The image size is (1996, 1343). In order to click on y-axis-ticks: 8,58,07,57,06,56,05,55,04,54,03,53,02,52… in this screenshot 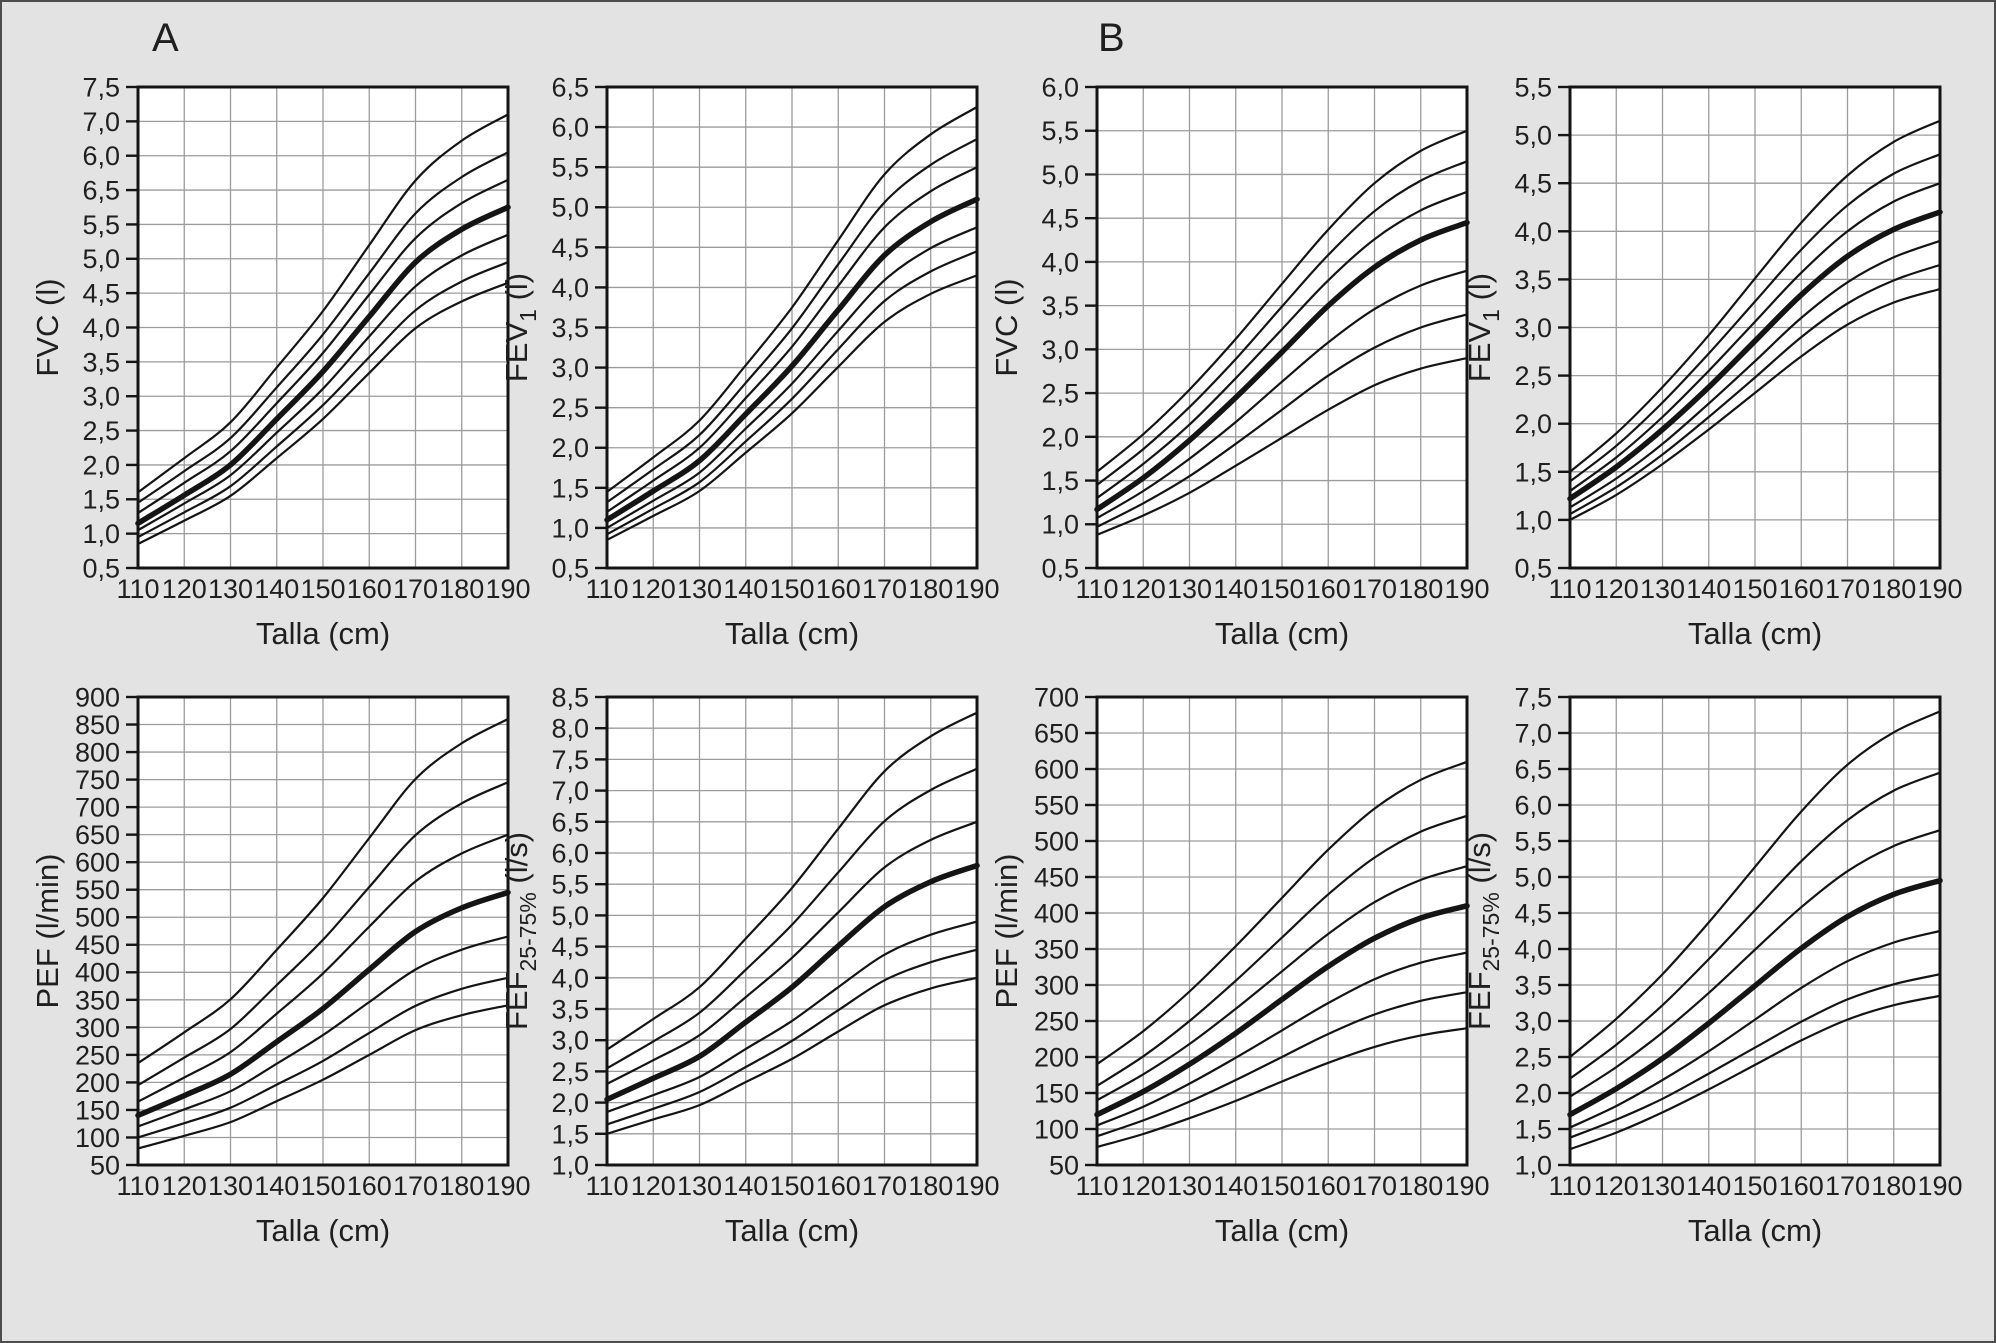, I will do `click(579, 931)`.